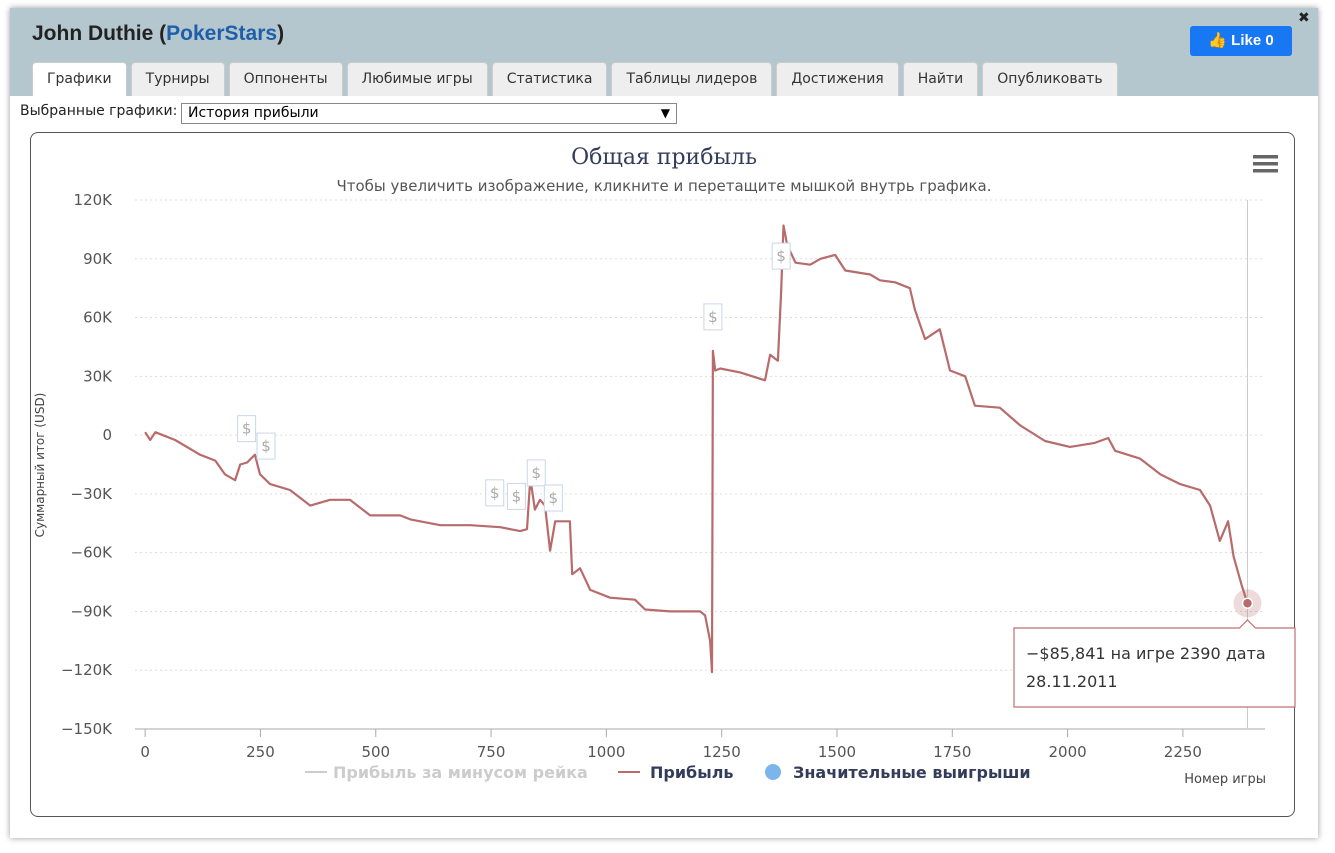 This screenshot has height=853, width=1335. I want to click on x-tick-label: 1250, so click(722, 752).